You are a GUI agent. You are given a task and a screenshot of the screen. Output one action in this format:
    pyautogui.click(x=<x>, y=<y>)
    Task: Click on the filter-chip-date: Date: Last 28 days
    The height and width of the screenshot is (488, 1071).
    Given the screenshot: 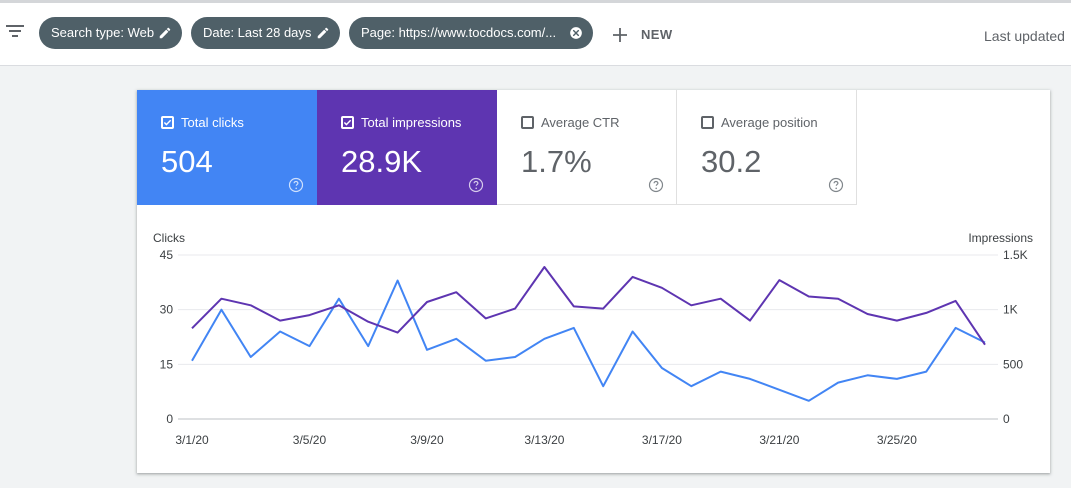 What is the action you would take?
    pyautogui.click(x=265, y=33)
    